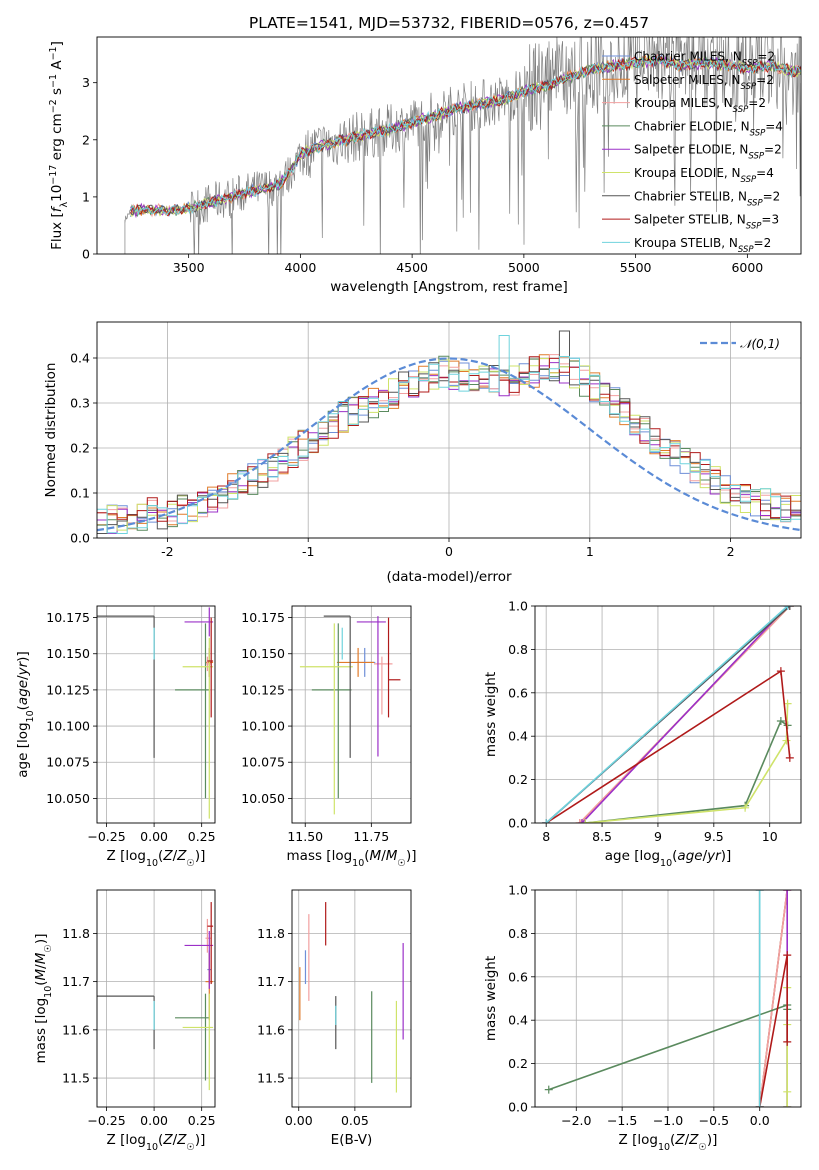  Describe the element at coordinates (57, 67) in the screenshot. I see `label-part: A` at that location.